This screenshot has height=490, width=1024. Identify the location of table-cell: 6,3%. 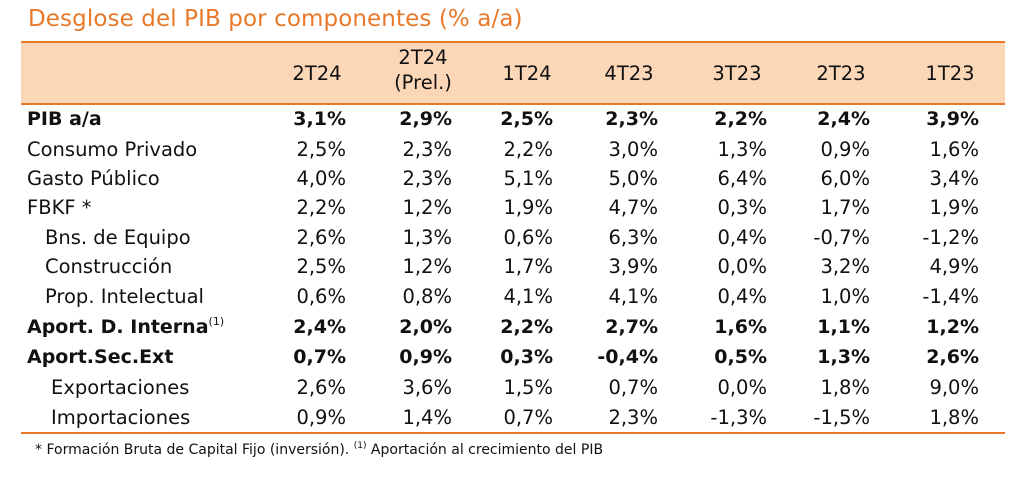
(633, 237).